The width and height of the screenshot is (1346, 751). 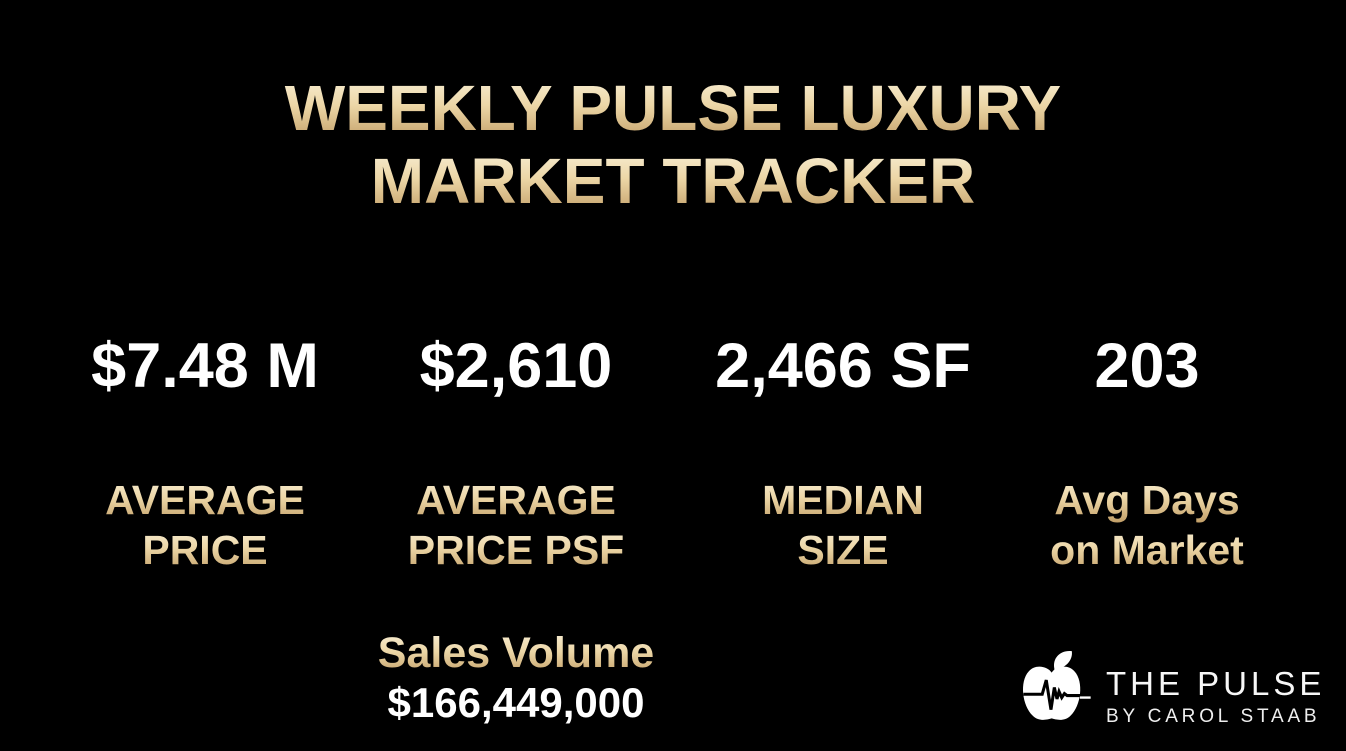 What do you see at coordinates (843, 500) in the screenshot?
I see `metric-label-line-1: MEDIAN` at bounding box center [843, 500].